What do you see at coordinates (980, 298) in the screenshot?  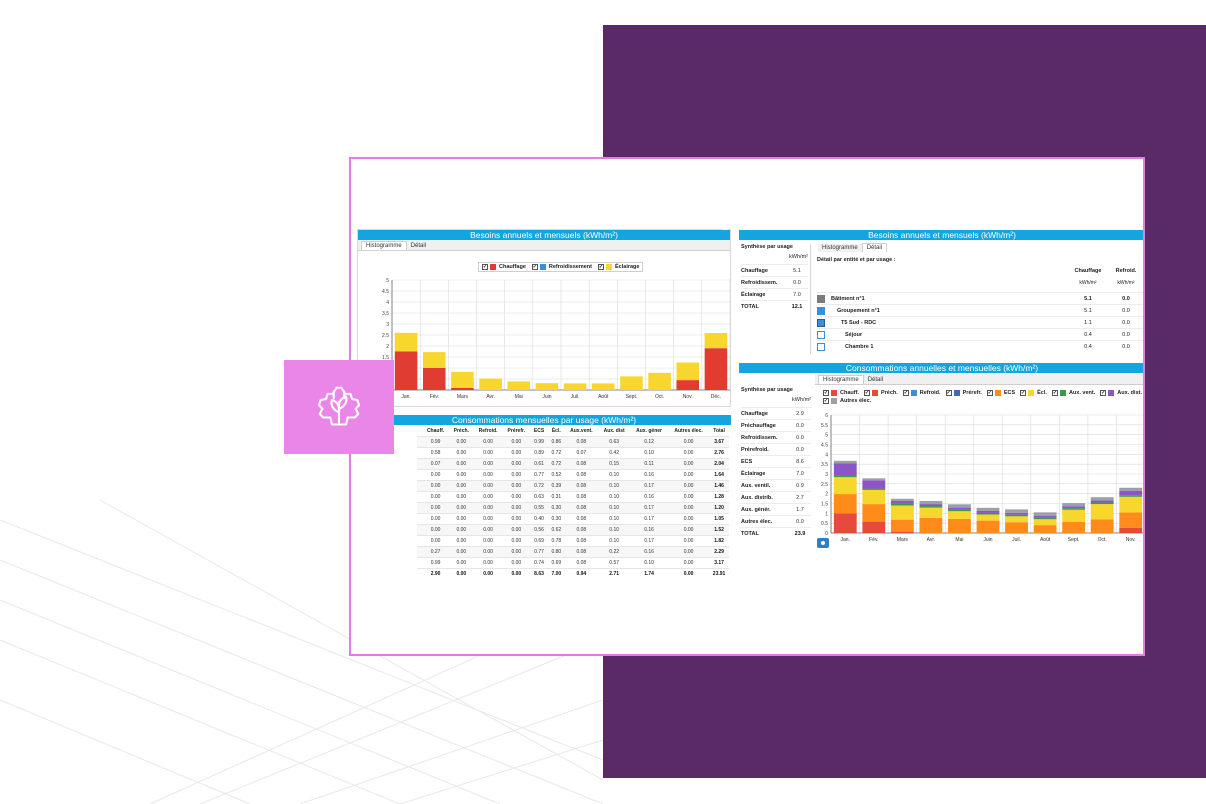 I see `detail-row: Bâtiment n°1 5.1 0.0` at bounding box center [980, 298].